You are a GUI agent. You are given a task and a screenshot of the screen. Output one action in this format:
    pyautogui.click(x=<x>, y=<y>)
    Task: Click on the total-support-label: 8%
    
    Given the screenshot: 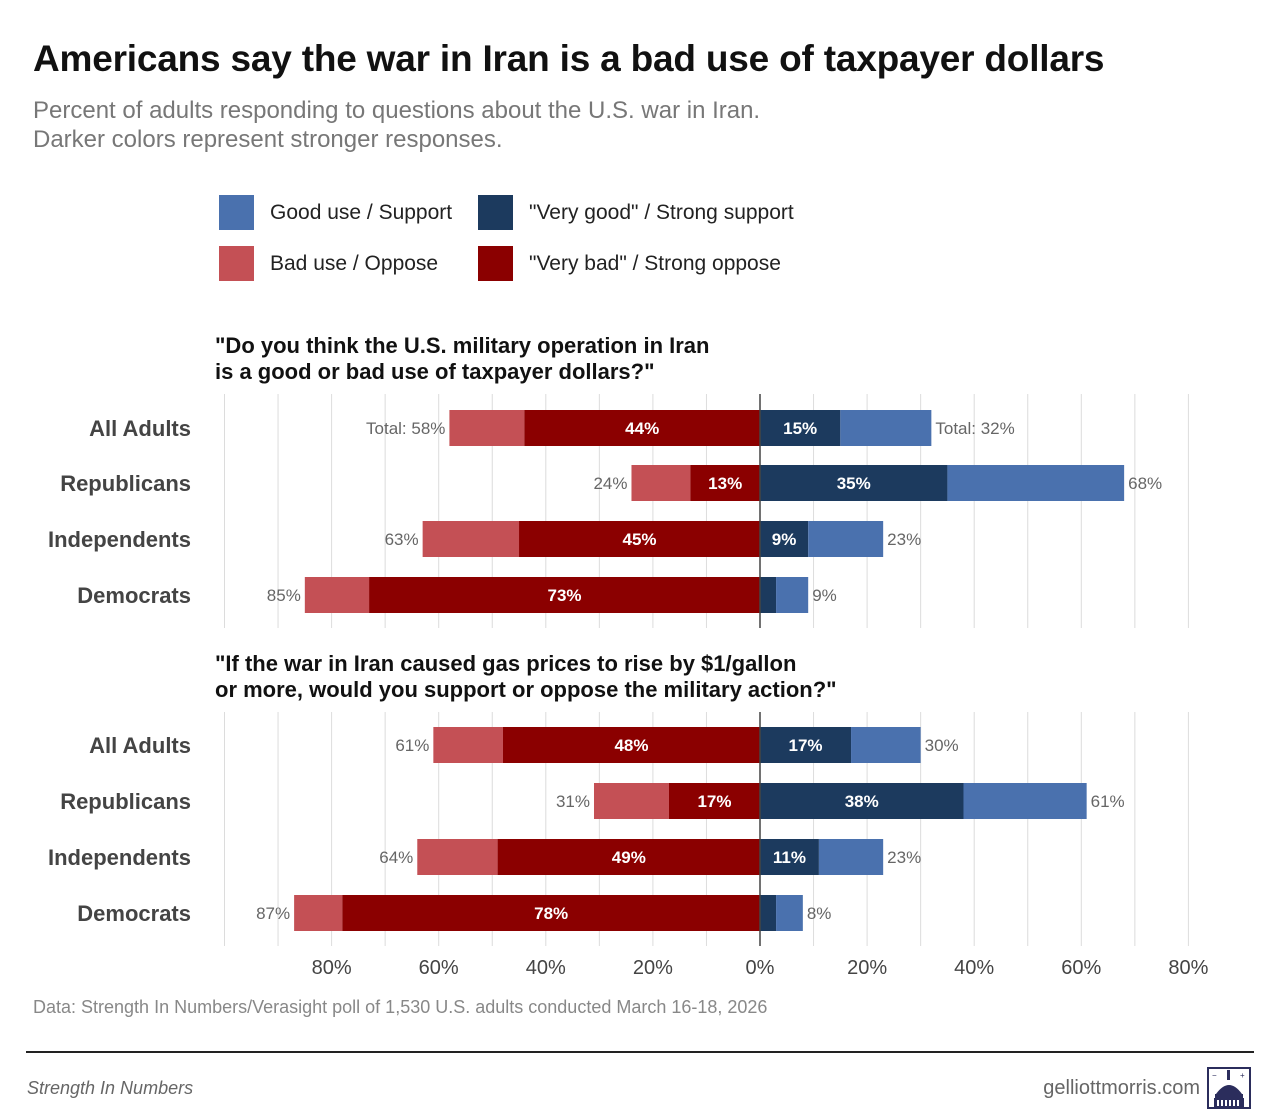 What is the action you would take?
    pyautogui.click(x=819, y=913)
    